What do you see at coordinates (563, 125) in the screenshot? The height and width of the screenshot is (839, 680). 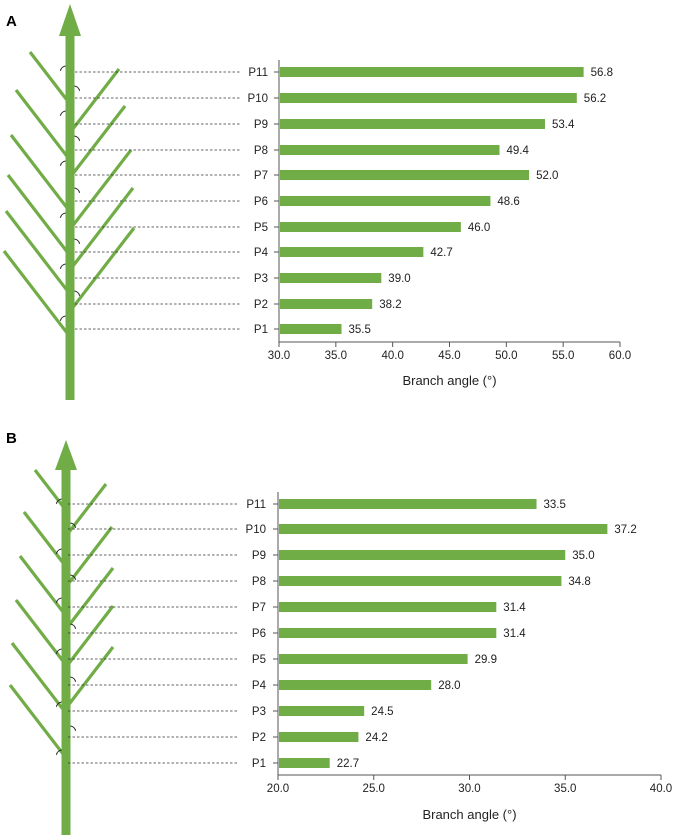 I see `bar-value-label: 53.4` at bounding box center [563, 125].